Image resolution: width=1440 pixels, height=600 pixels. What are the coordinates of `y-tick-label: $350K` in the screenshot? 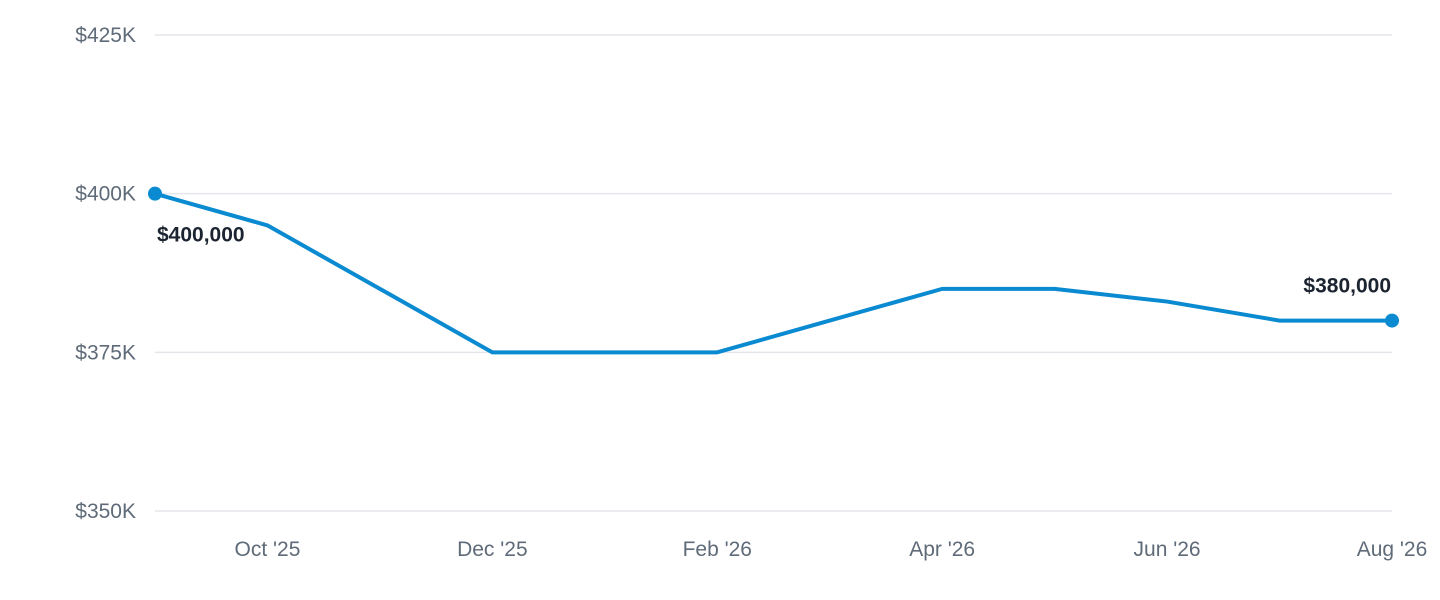 It's located at (105, 511).